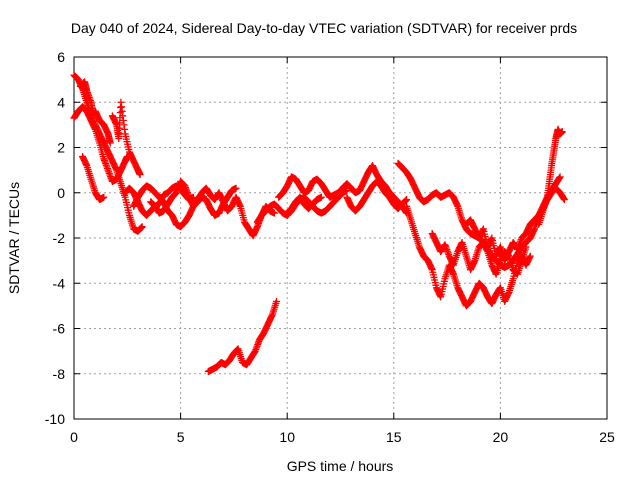 This screenshot has height=480, width=640. Describe the element at coordinates (501, 437) in the screenshot. I see `x-tick-label: 20` at that location.